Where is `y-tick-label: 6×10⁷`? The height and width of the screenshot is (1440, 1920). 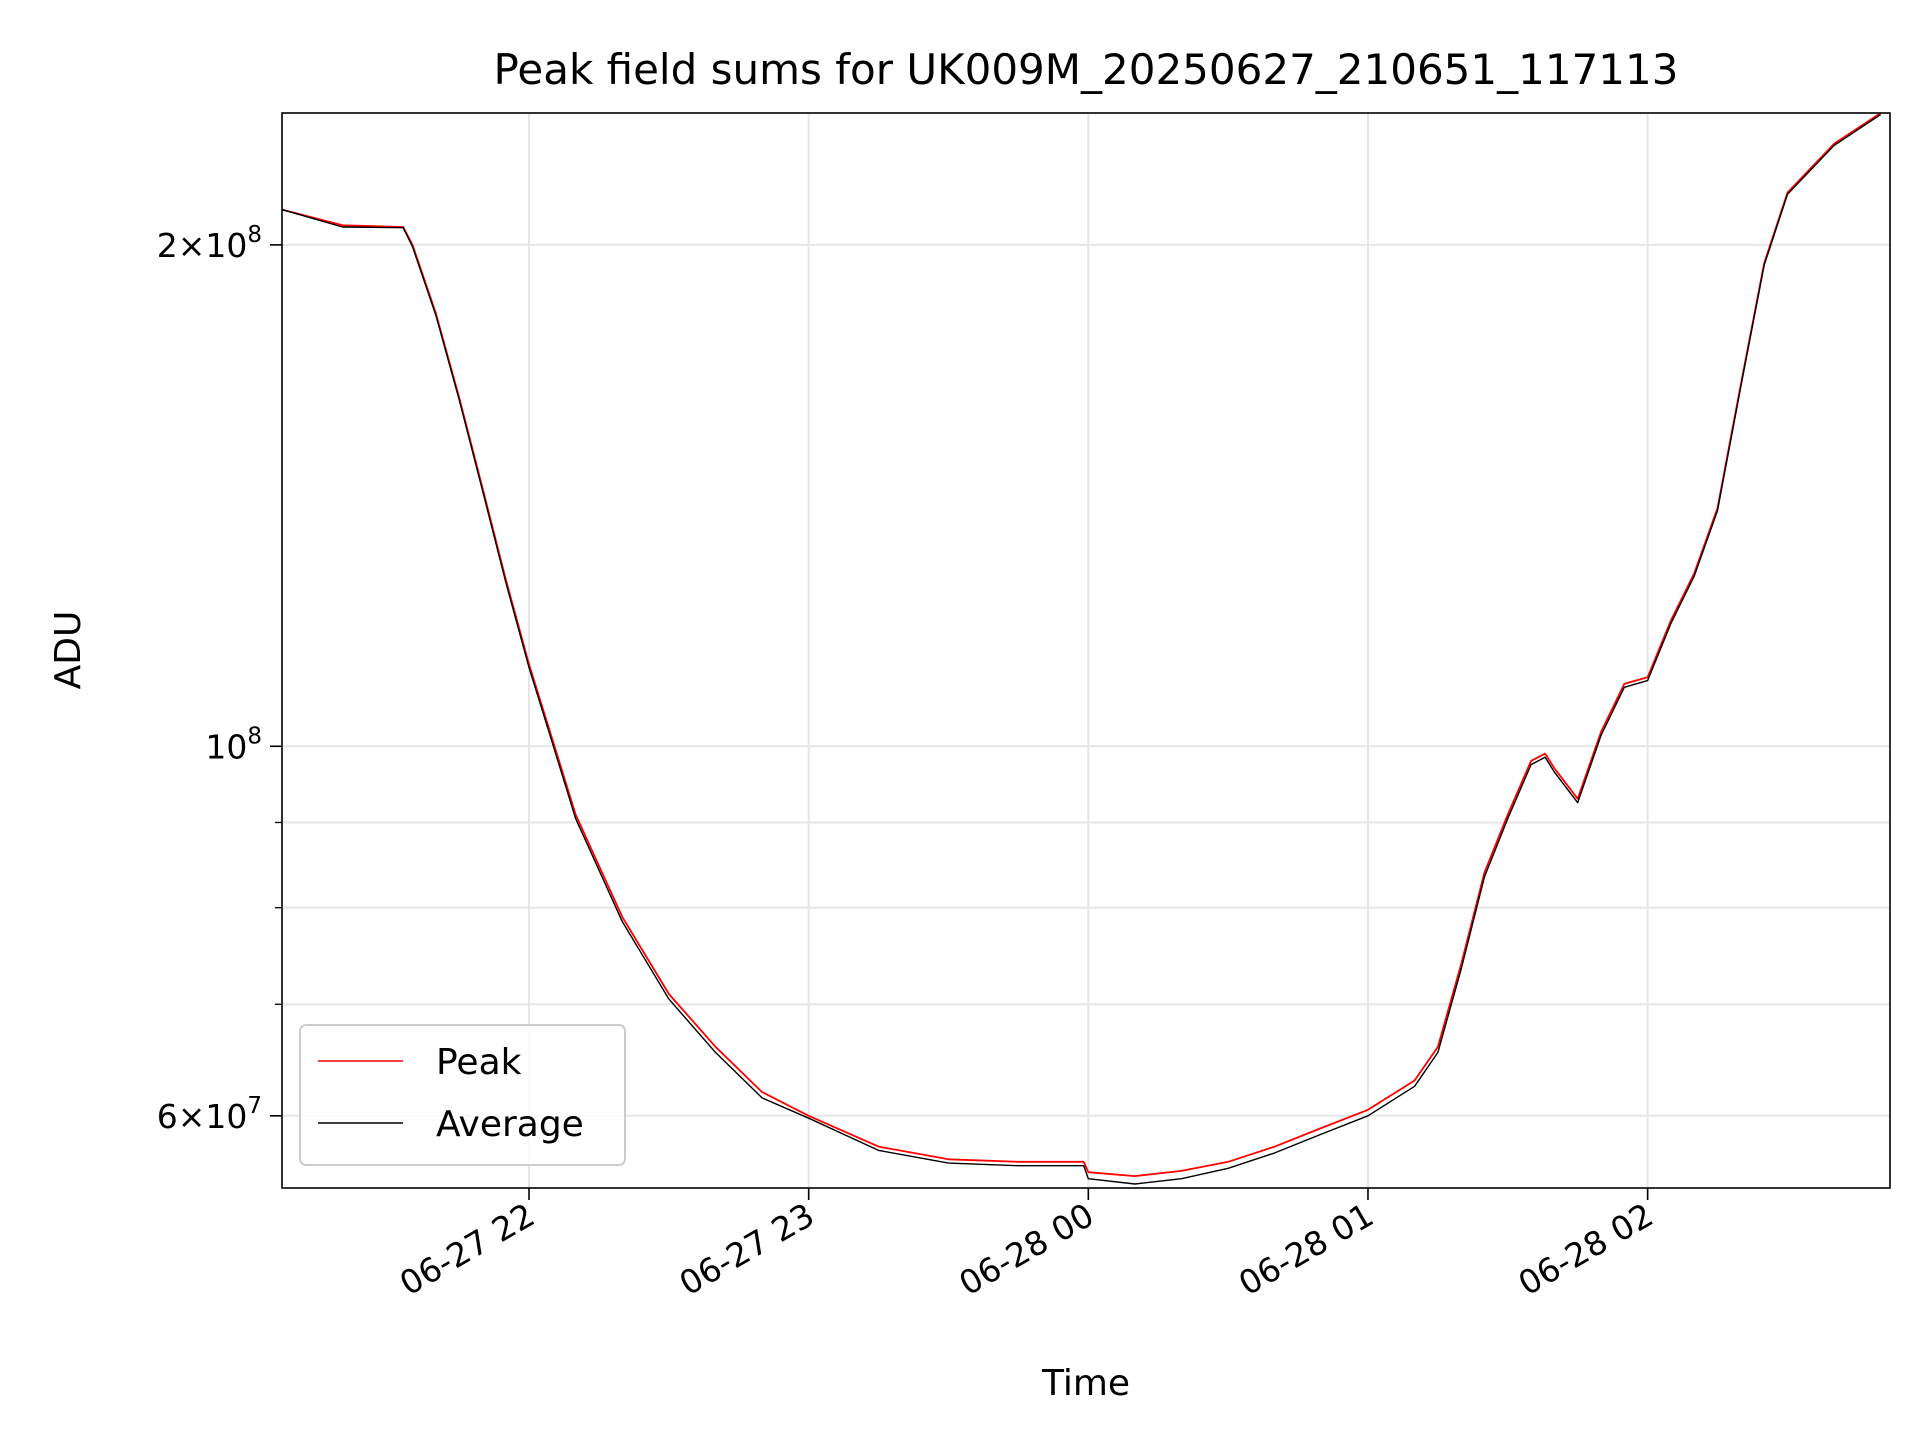 y-tick-label: 6×10⁷ is located at coordinates (209, 1114).